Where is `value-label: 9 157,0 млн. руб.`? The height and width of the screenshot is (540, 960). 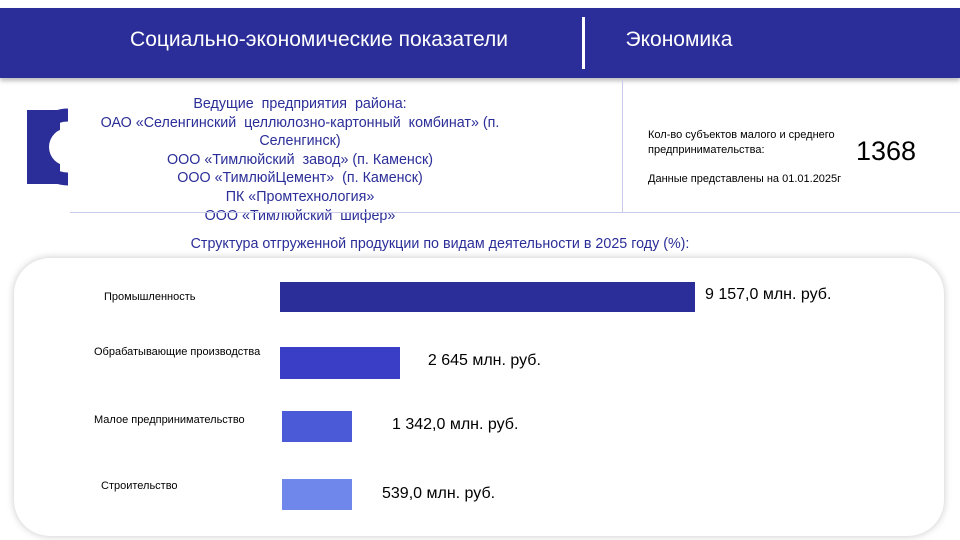
value-label: 9 157,0 млн. руб. is located at coordinates (768, 294).